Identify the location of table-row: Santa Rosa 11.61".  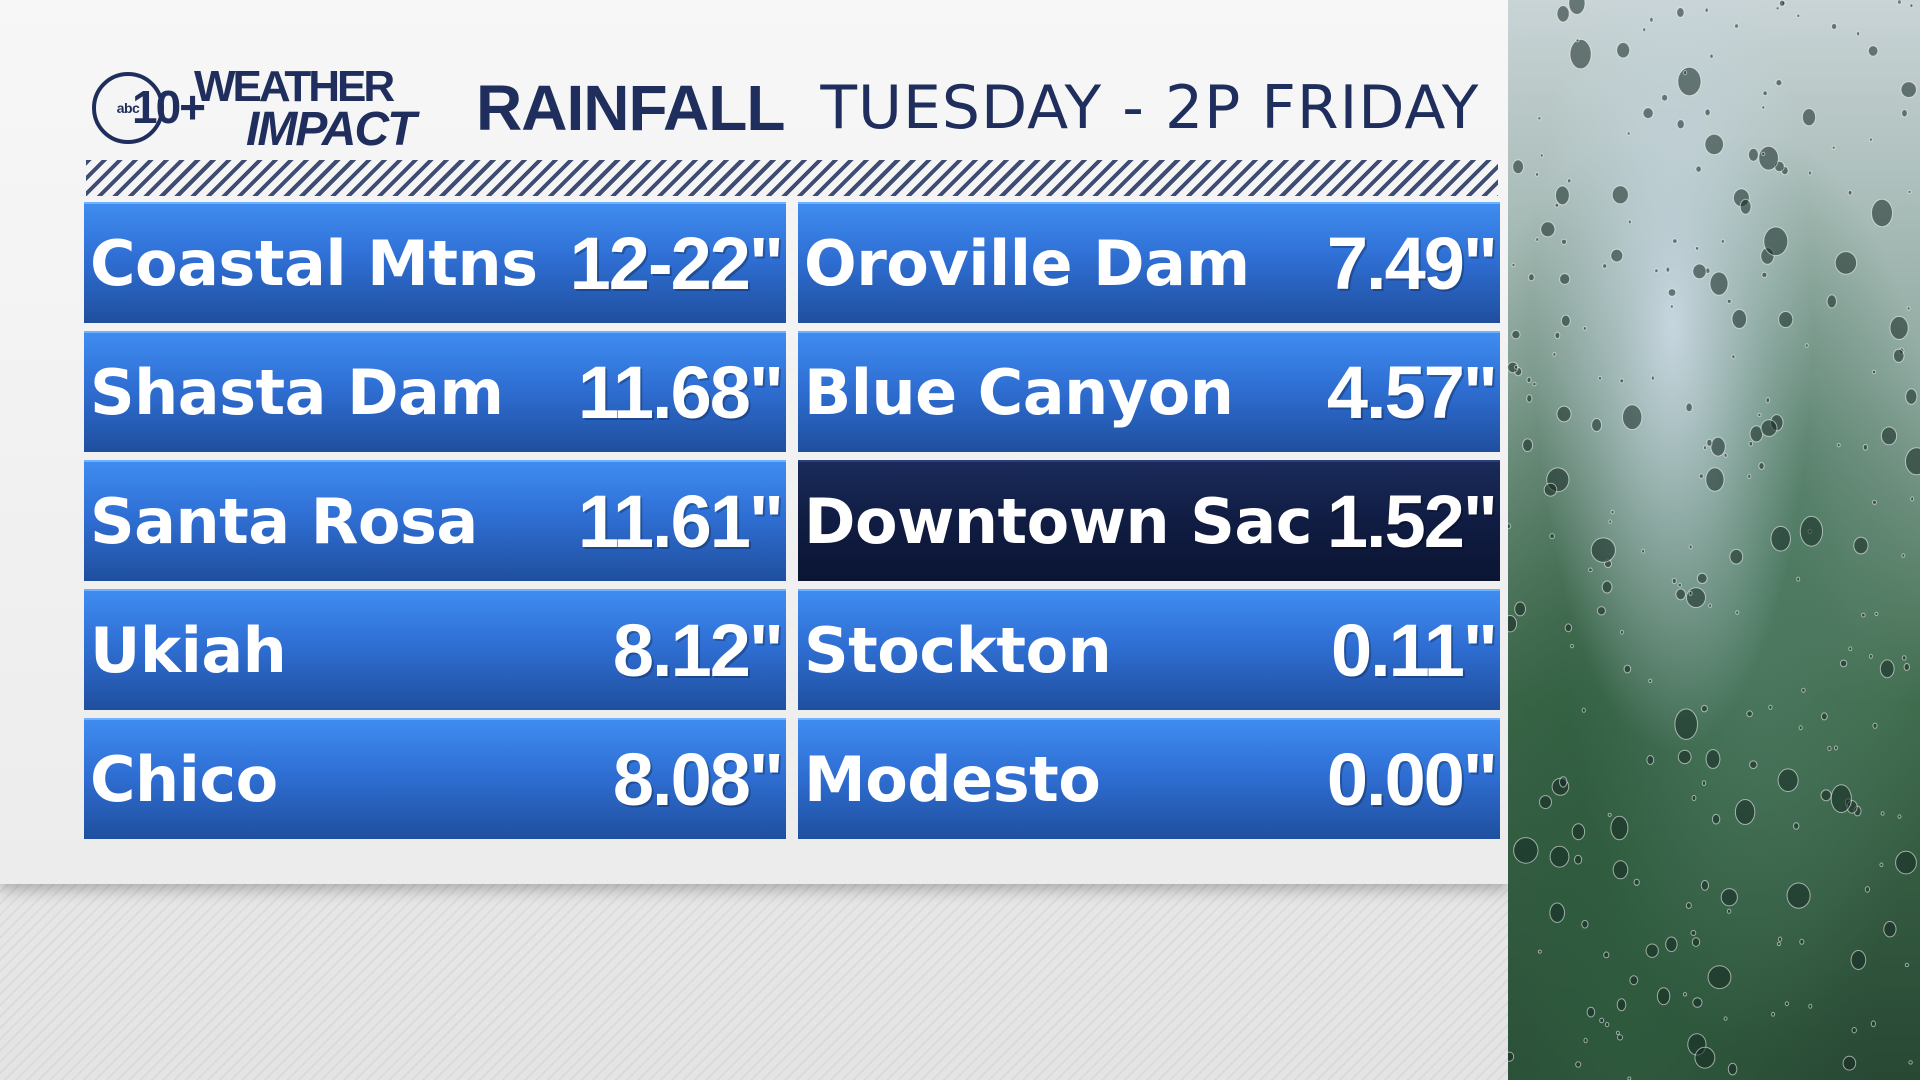
(435, 520).